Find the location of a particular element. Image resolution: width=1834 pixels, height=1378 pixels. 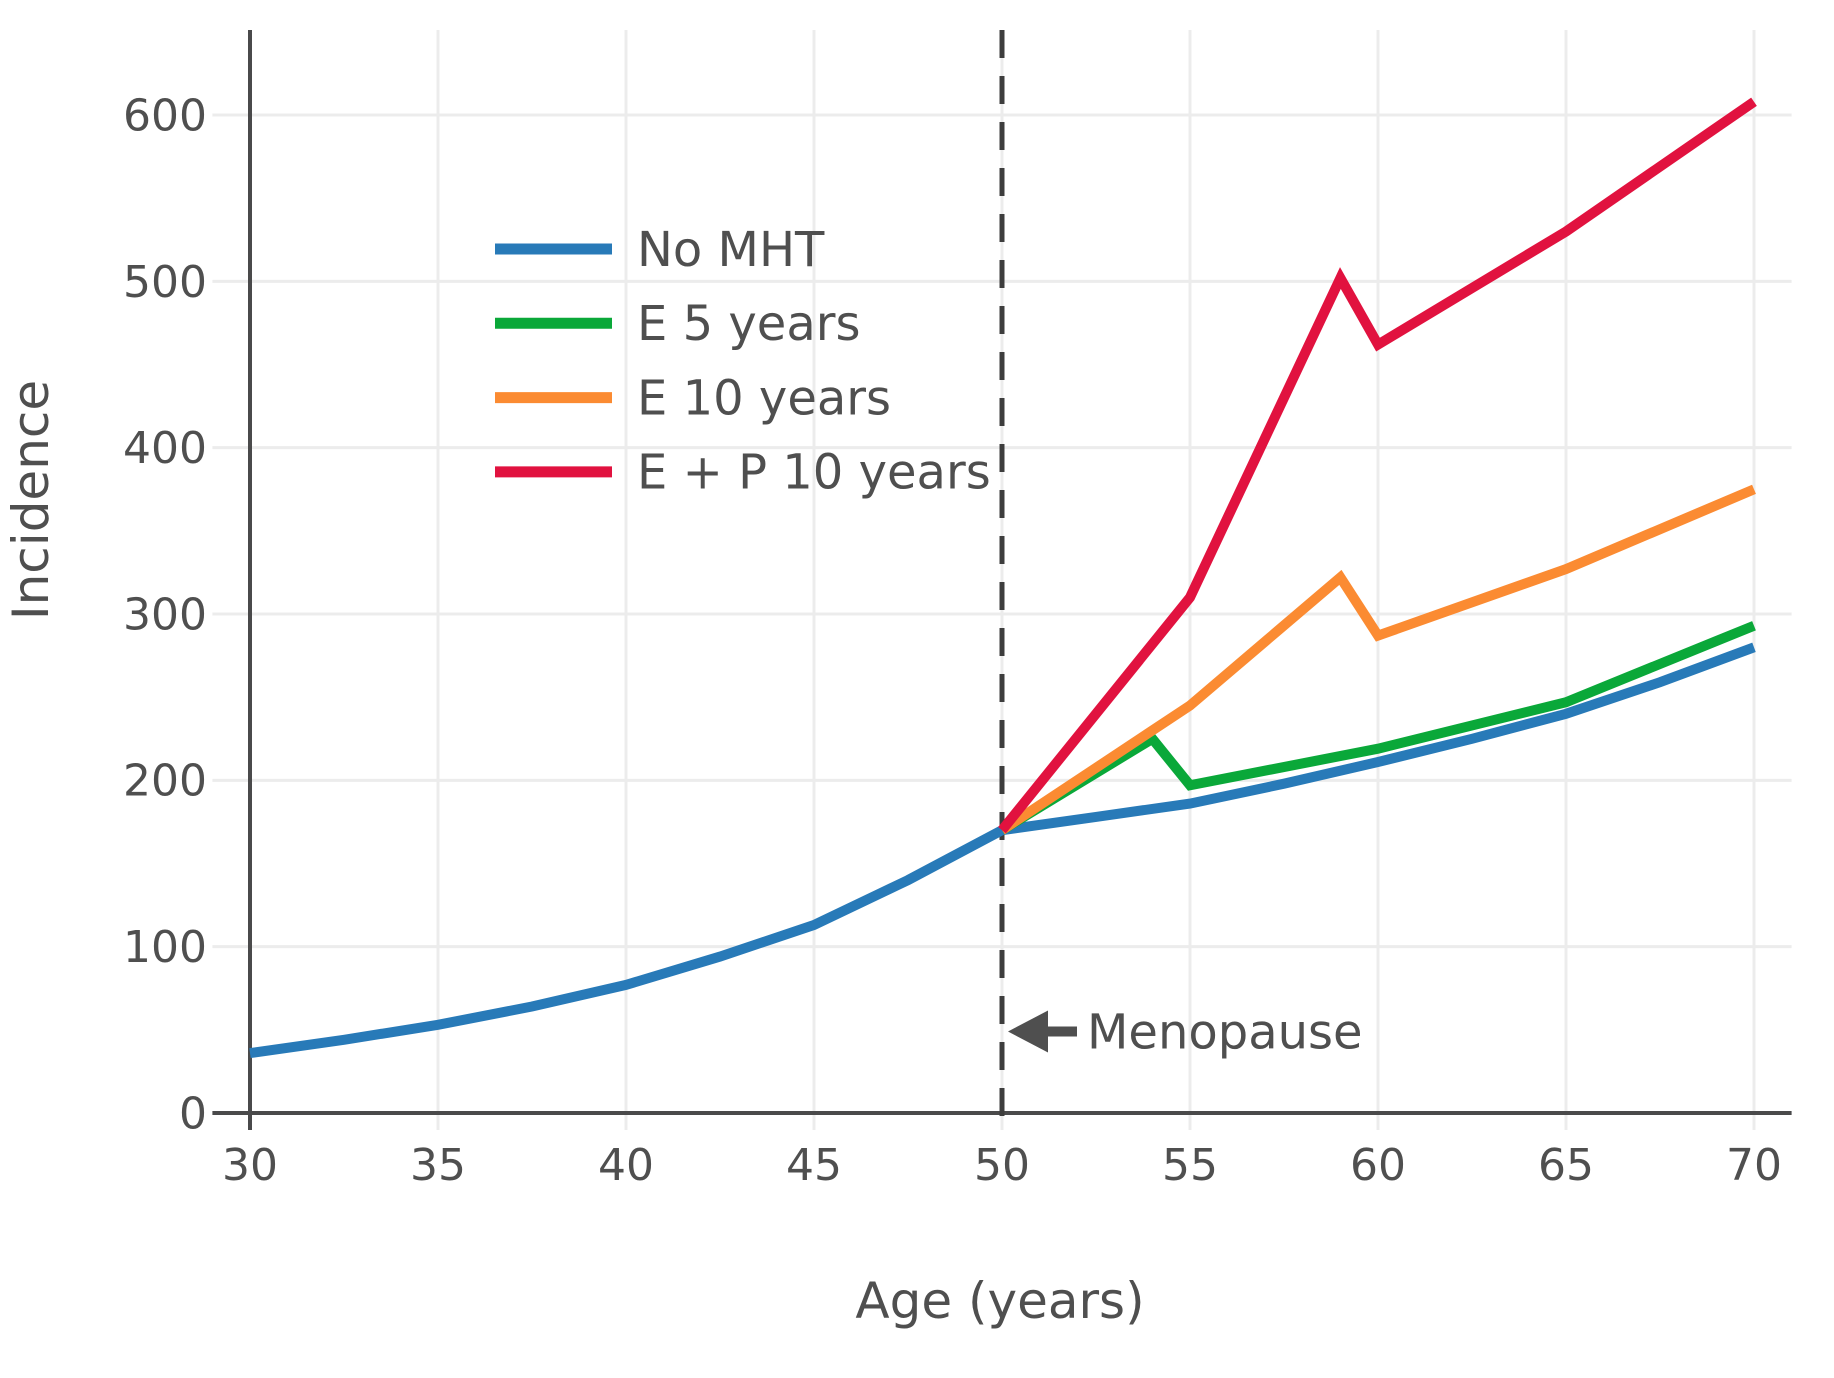

y-axis-title: Incidence is located at coordinates (31, 500).